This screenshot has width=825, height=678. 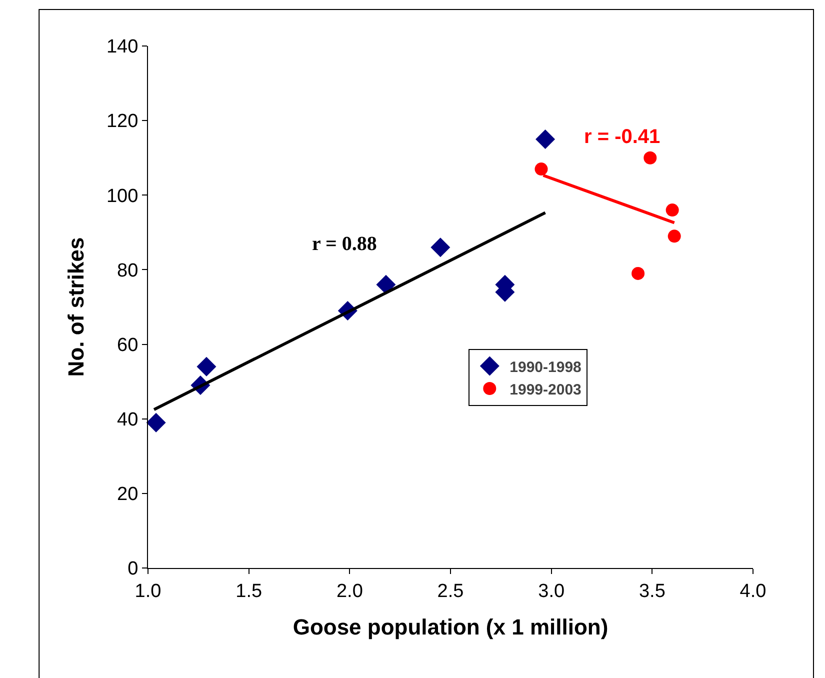 What do you see at coordinates (127, 271) in the screenshot?
I see `y-tick-label: 80` at bounding box center [127, 271].